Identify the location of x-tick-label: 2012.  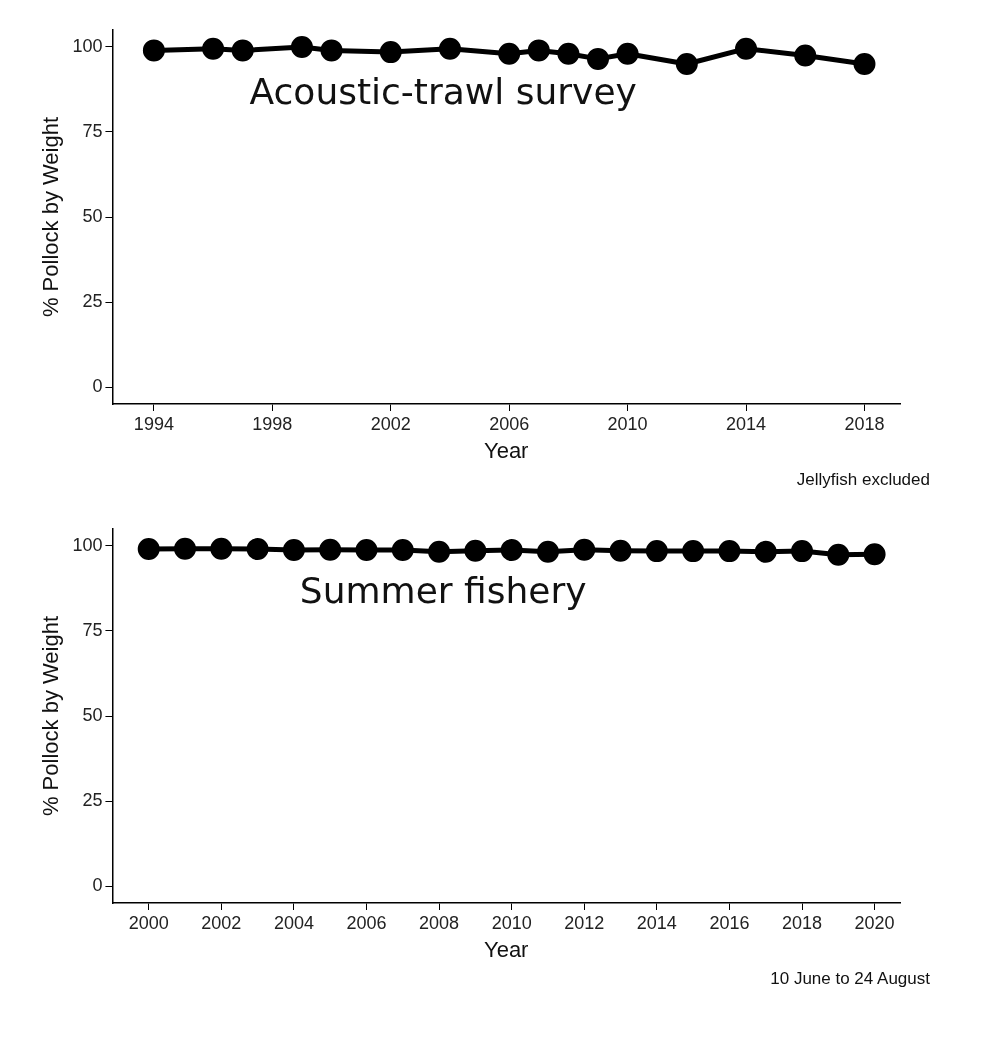
(584, 922).